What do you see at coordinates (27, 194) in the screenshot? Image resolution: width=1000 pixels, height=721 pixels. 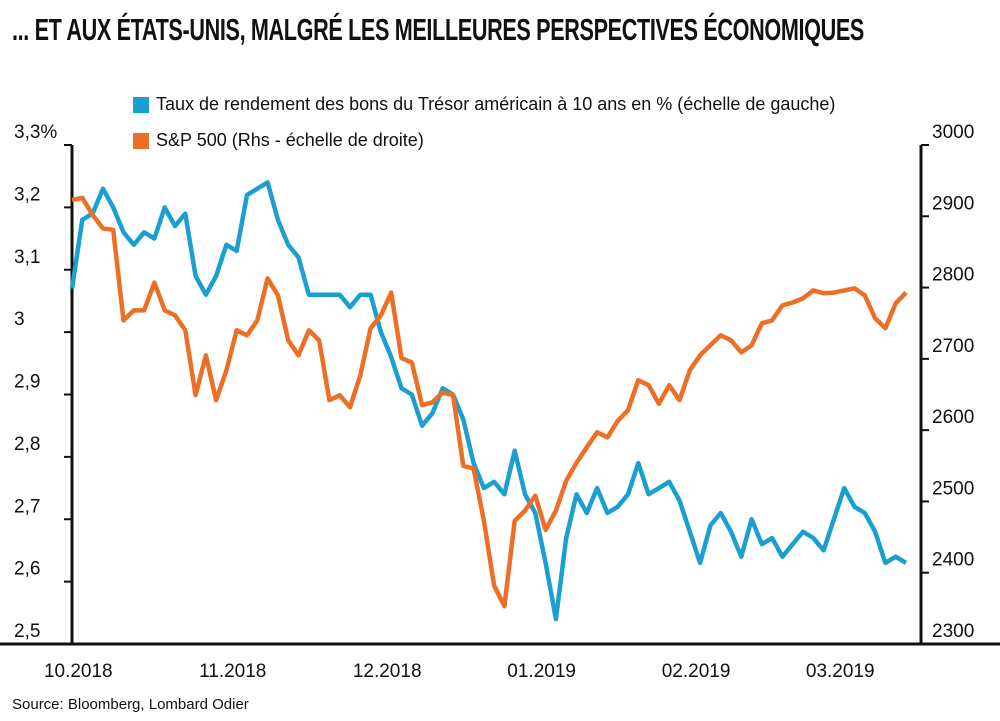 I see `y-tick-label: 3,2` at bounding box center [27, 194].